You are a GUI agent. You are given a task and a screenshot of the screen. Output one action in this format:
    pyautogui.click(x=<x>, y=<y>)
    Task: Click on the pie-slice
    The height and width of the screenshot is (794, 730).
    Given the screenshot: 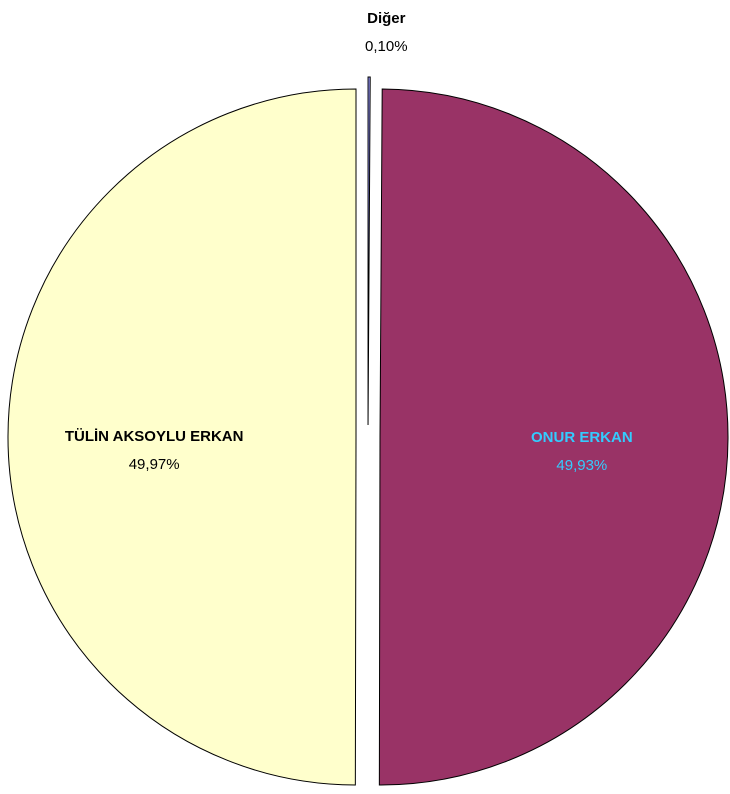 What is the action you would take?
    pyautogui.click(x=369, y=251)
    